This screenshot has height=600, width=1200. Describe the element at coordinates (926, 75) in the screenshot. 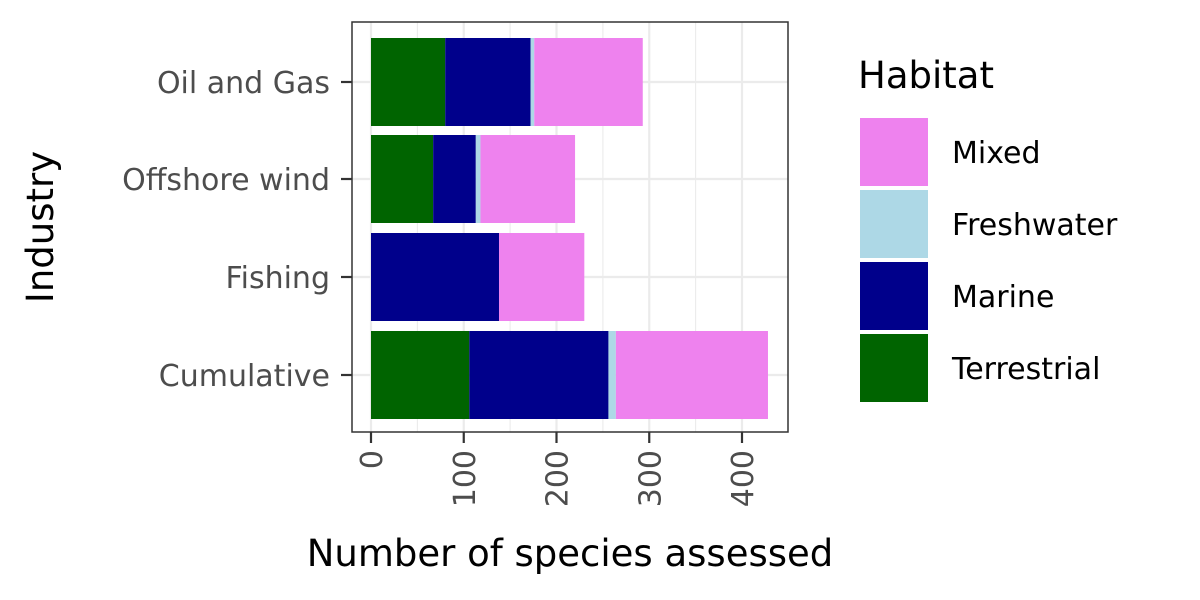

I see `legend-title: Habitat` at that location.